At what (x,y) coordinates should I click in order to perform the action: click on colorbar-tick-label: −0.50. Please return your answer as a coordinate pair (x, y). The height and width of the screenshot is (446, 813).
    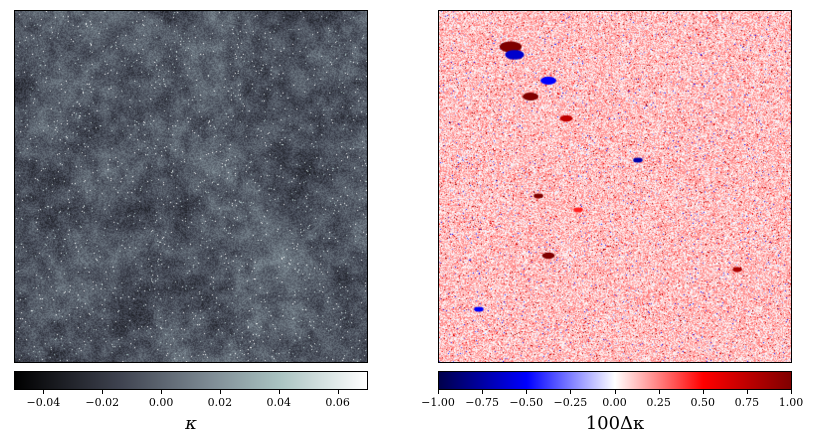
    Looking at the image, I should click on (526, 402).